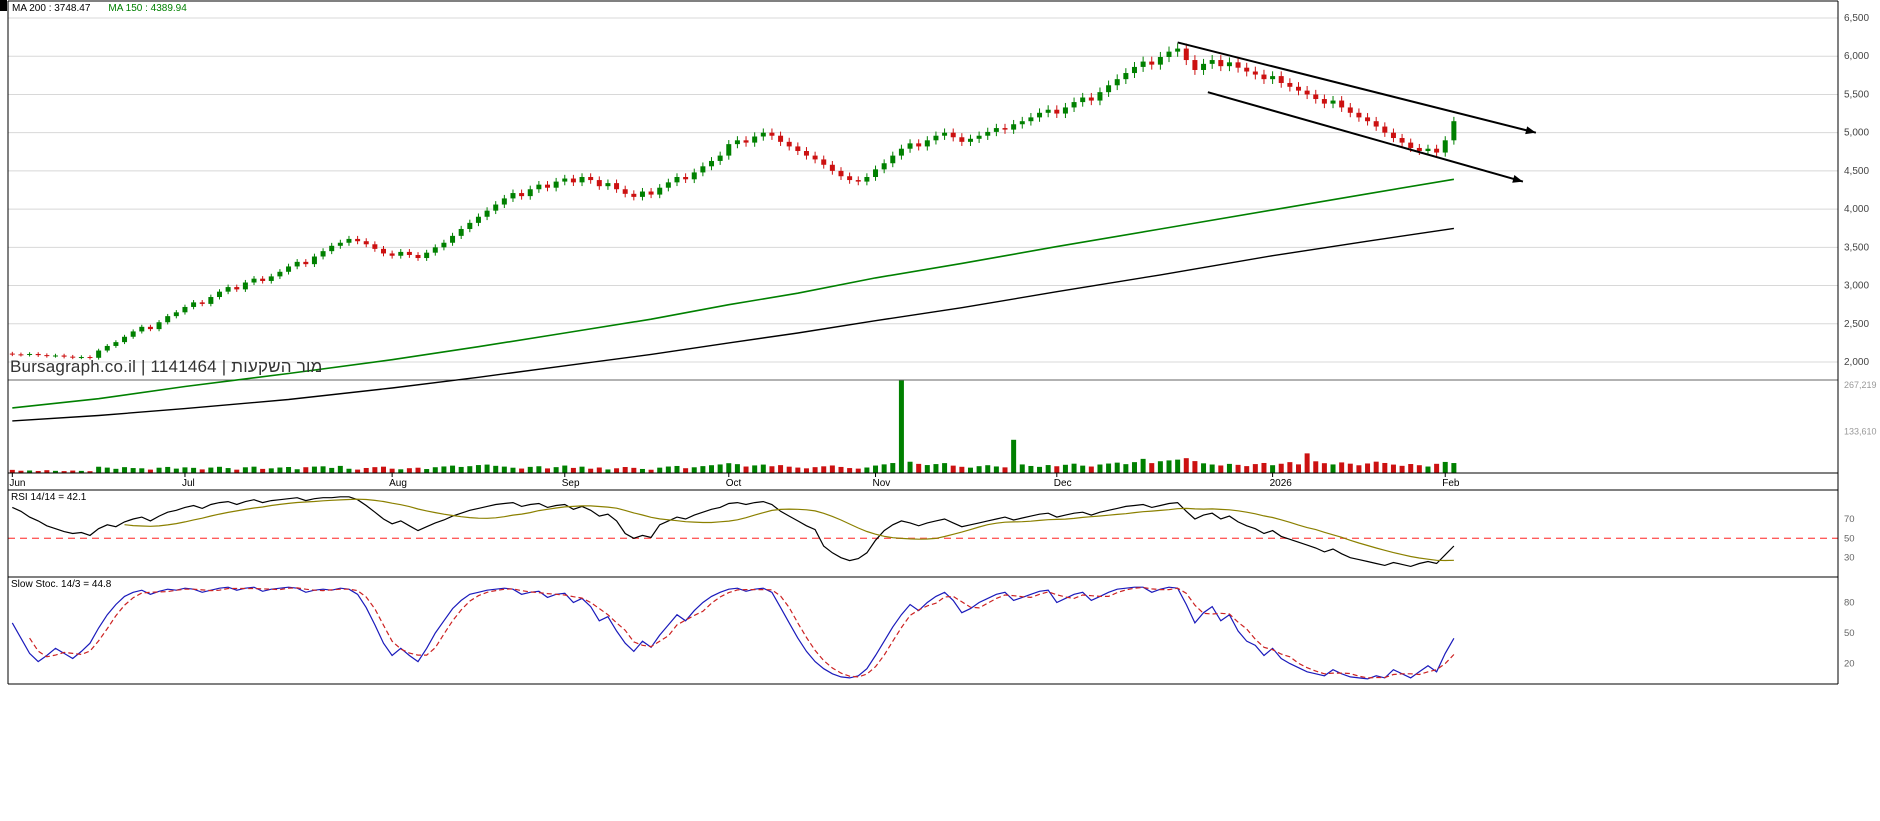 This screenshot has width=1880, height=821. I want to click on ma-legend: MA 200 : 3748.47 MA 150 : 4389.94, so click(99, 8).